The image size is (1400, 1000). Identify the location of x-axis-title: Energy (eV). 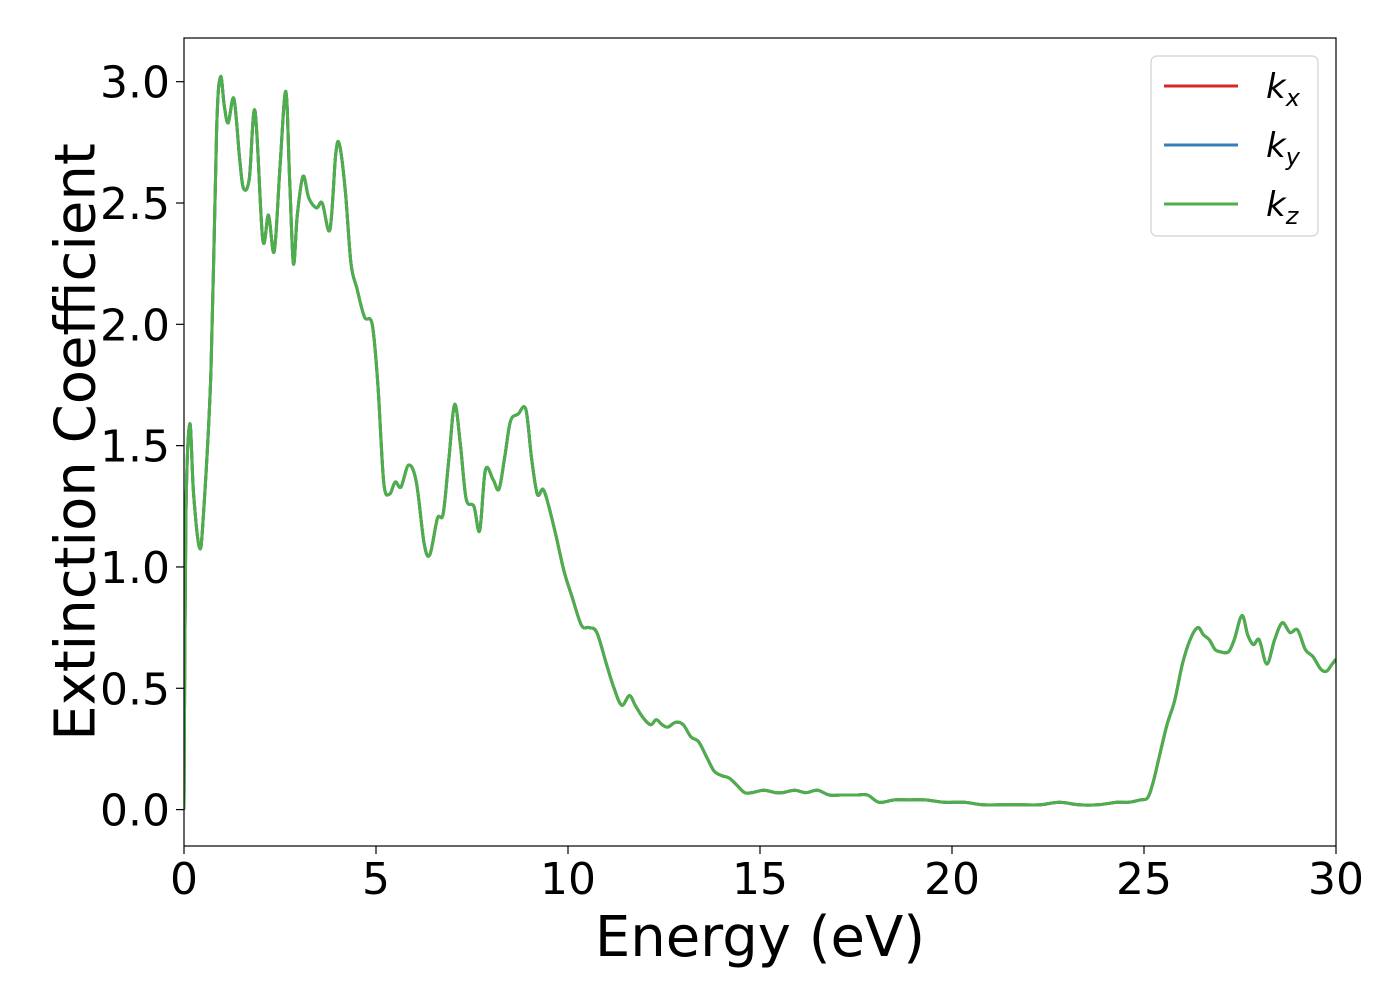
(760, 937).